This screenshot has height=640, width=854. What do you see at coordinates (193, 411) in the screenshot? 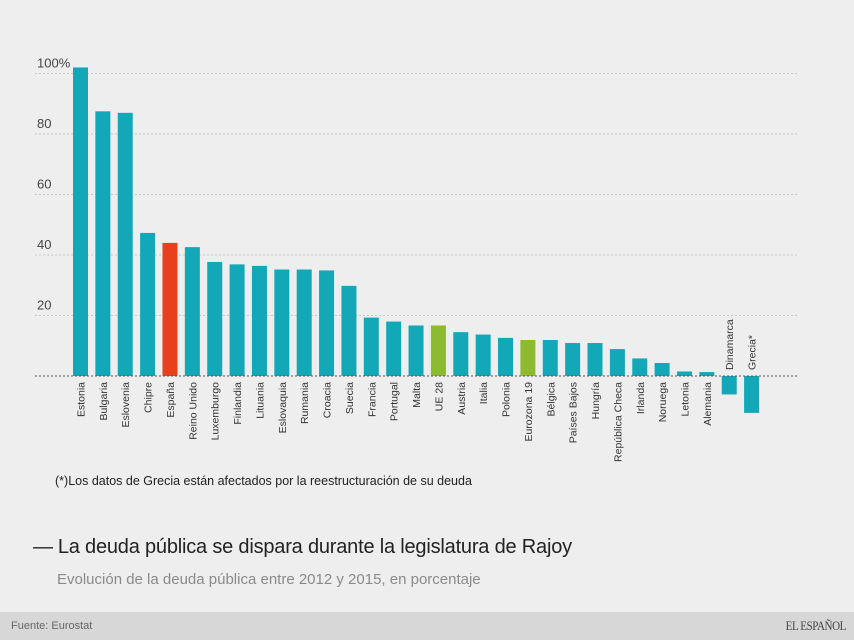
I see `x-tick-label: Reino Unido` at bounding box center [193, 411].